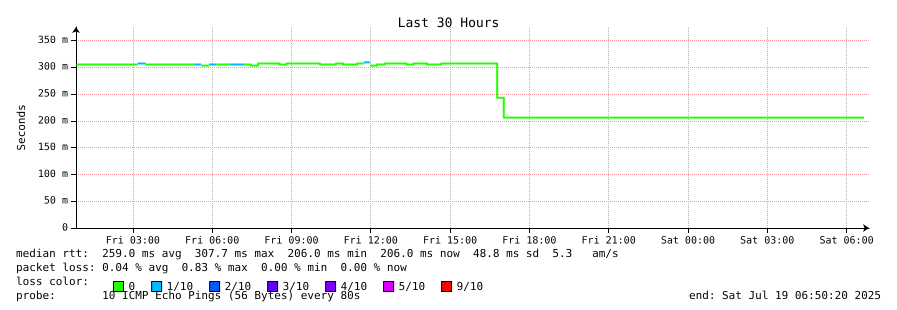 Image resolution: width=897 pixels, height=310 pixels. What do you see at coordinates (53, 120) in the screenshot?
I see `y-tick-label: 200 m` at bounding box center [53, 120].